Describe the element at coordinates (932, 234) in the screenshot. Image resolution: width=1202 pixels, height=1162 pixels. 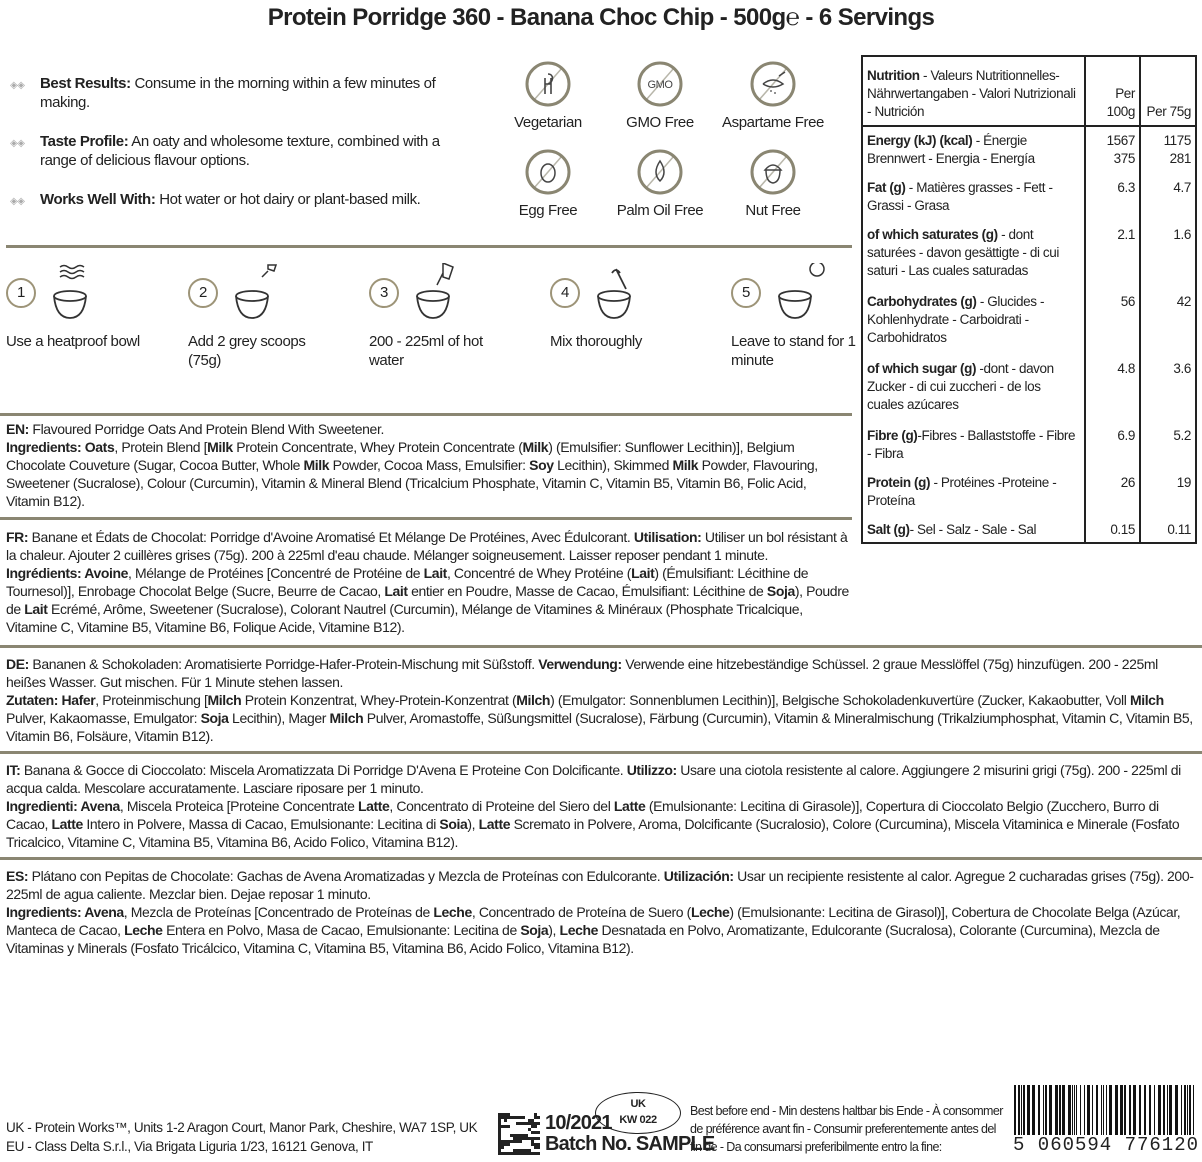
I see `nutrient-name: of which saturates (g)` at that location.